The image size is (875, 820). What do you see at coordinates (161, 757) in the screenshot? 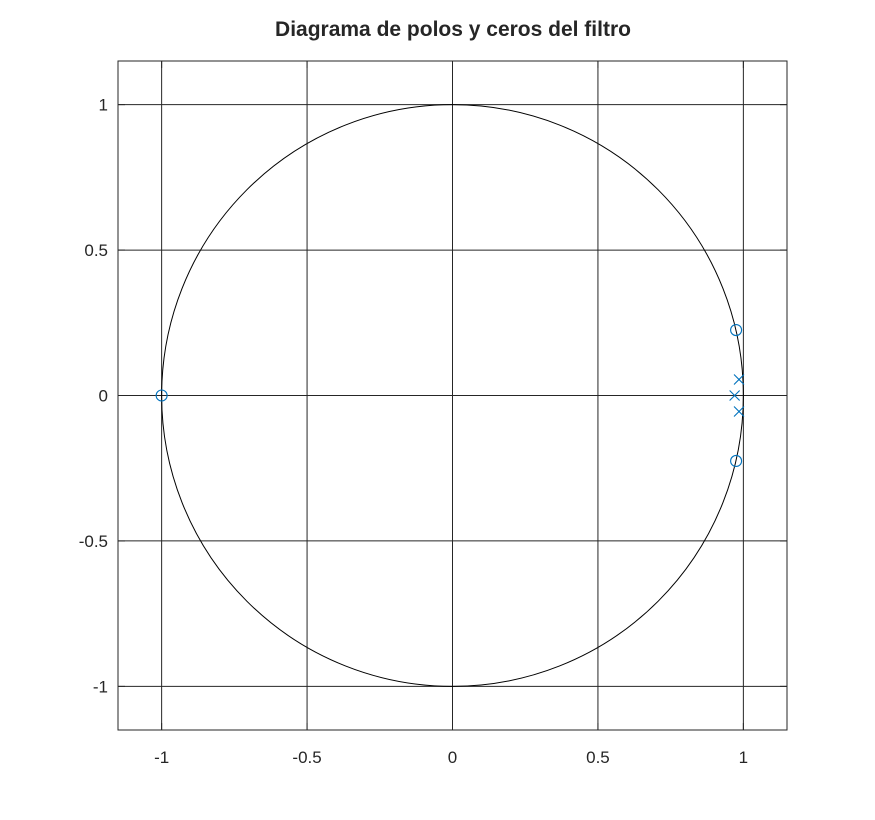
I see `x-tick-label: -1` at bounding box center [161, 757].